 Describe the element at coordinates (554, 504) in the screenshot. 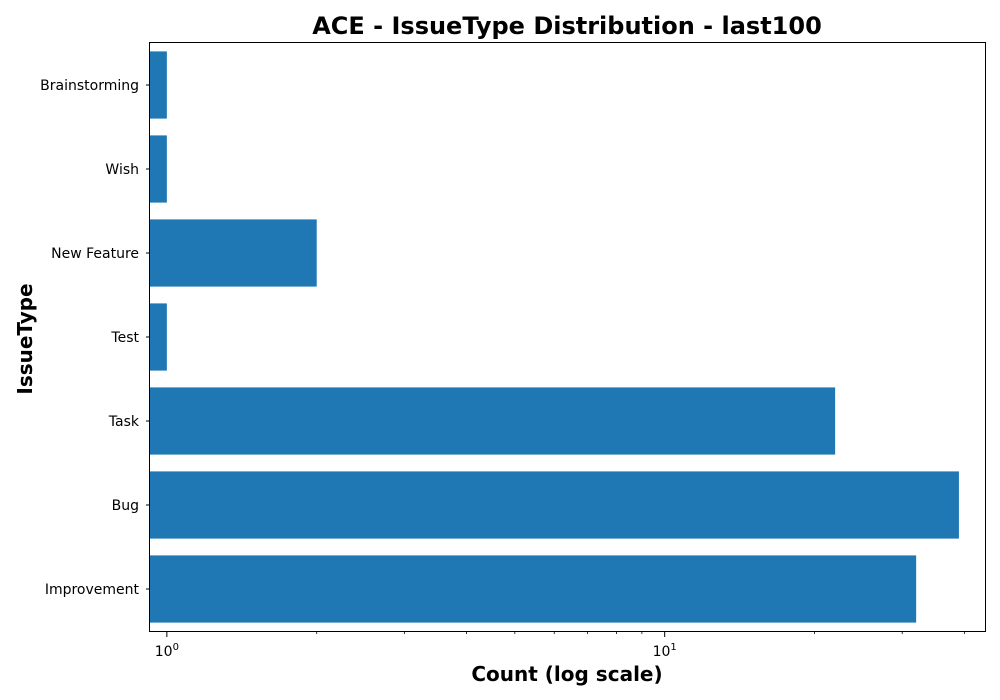

I see `bar-bug` at that location.